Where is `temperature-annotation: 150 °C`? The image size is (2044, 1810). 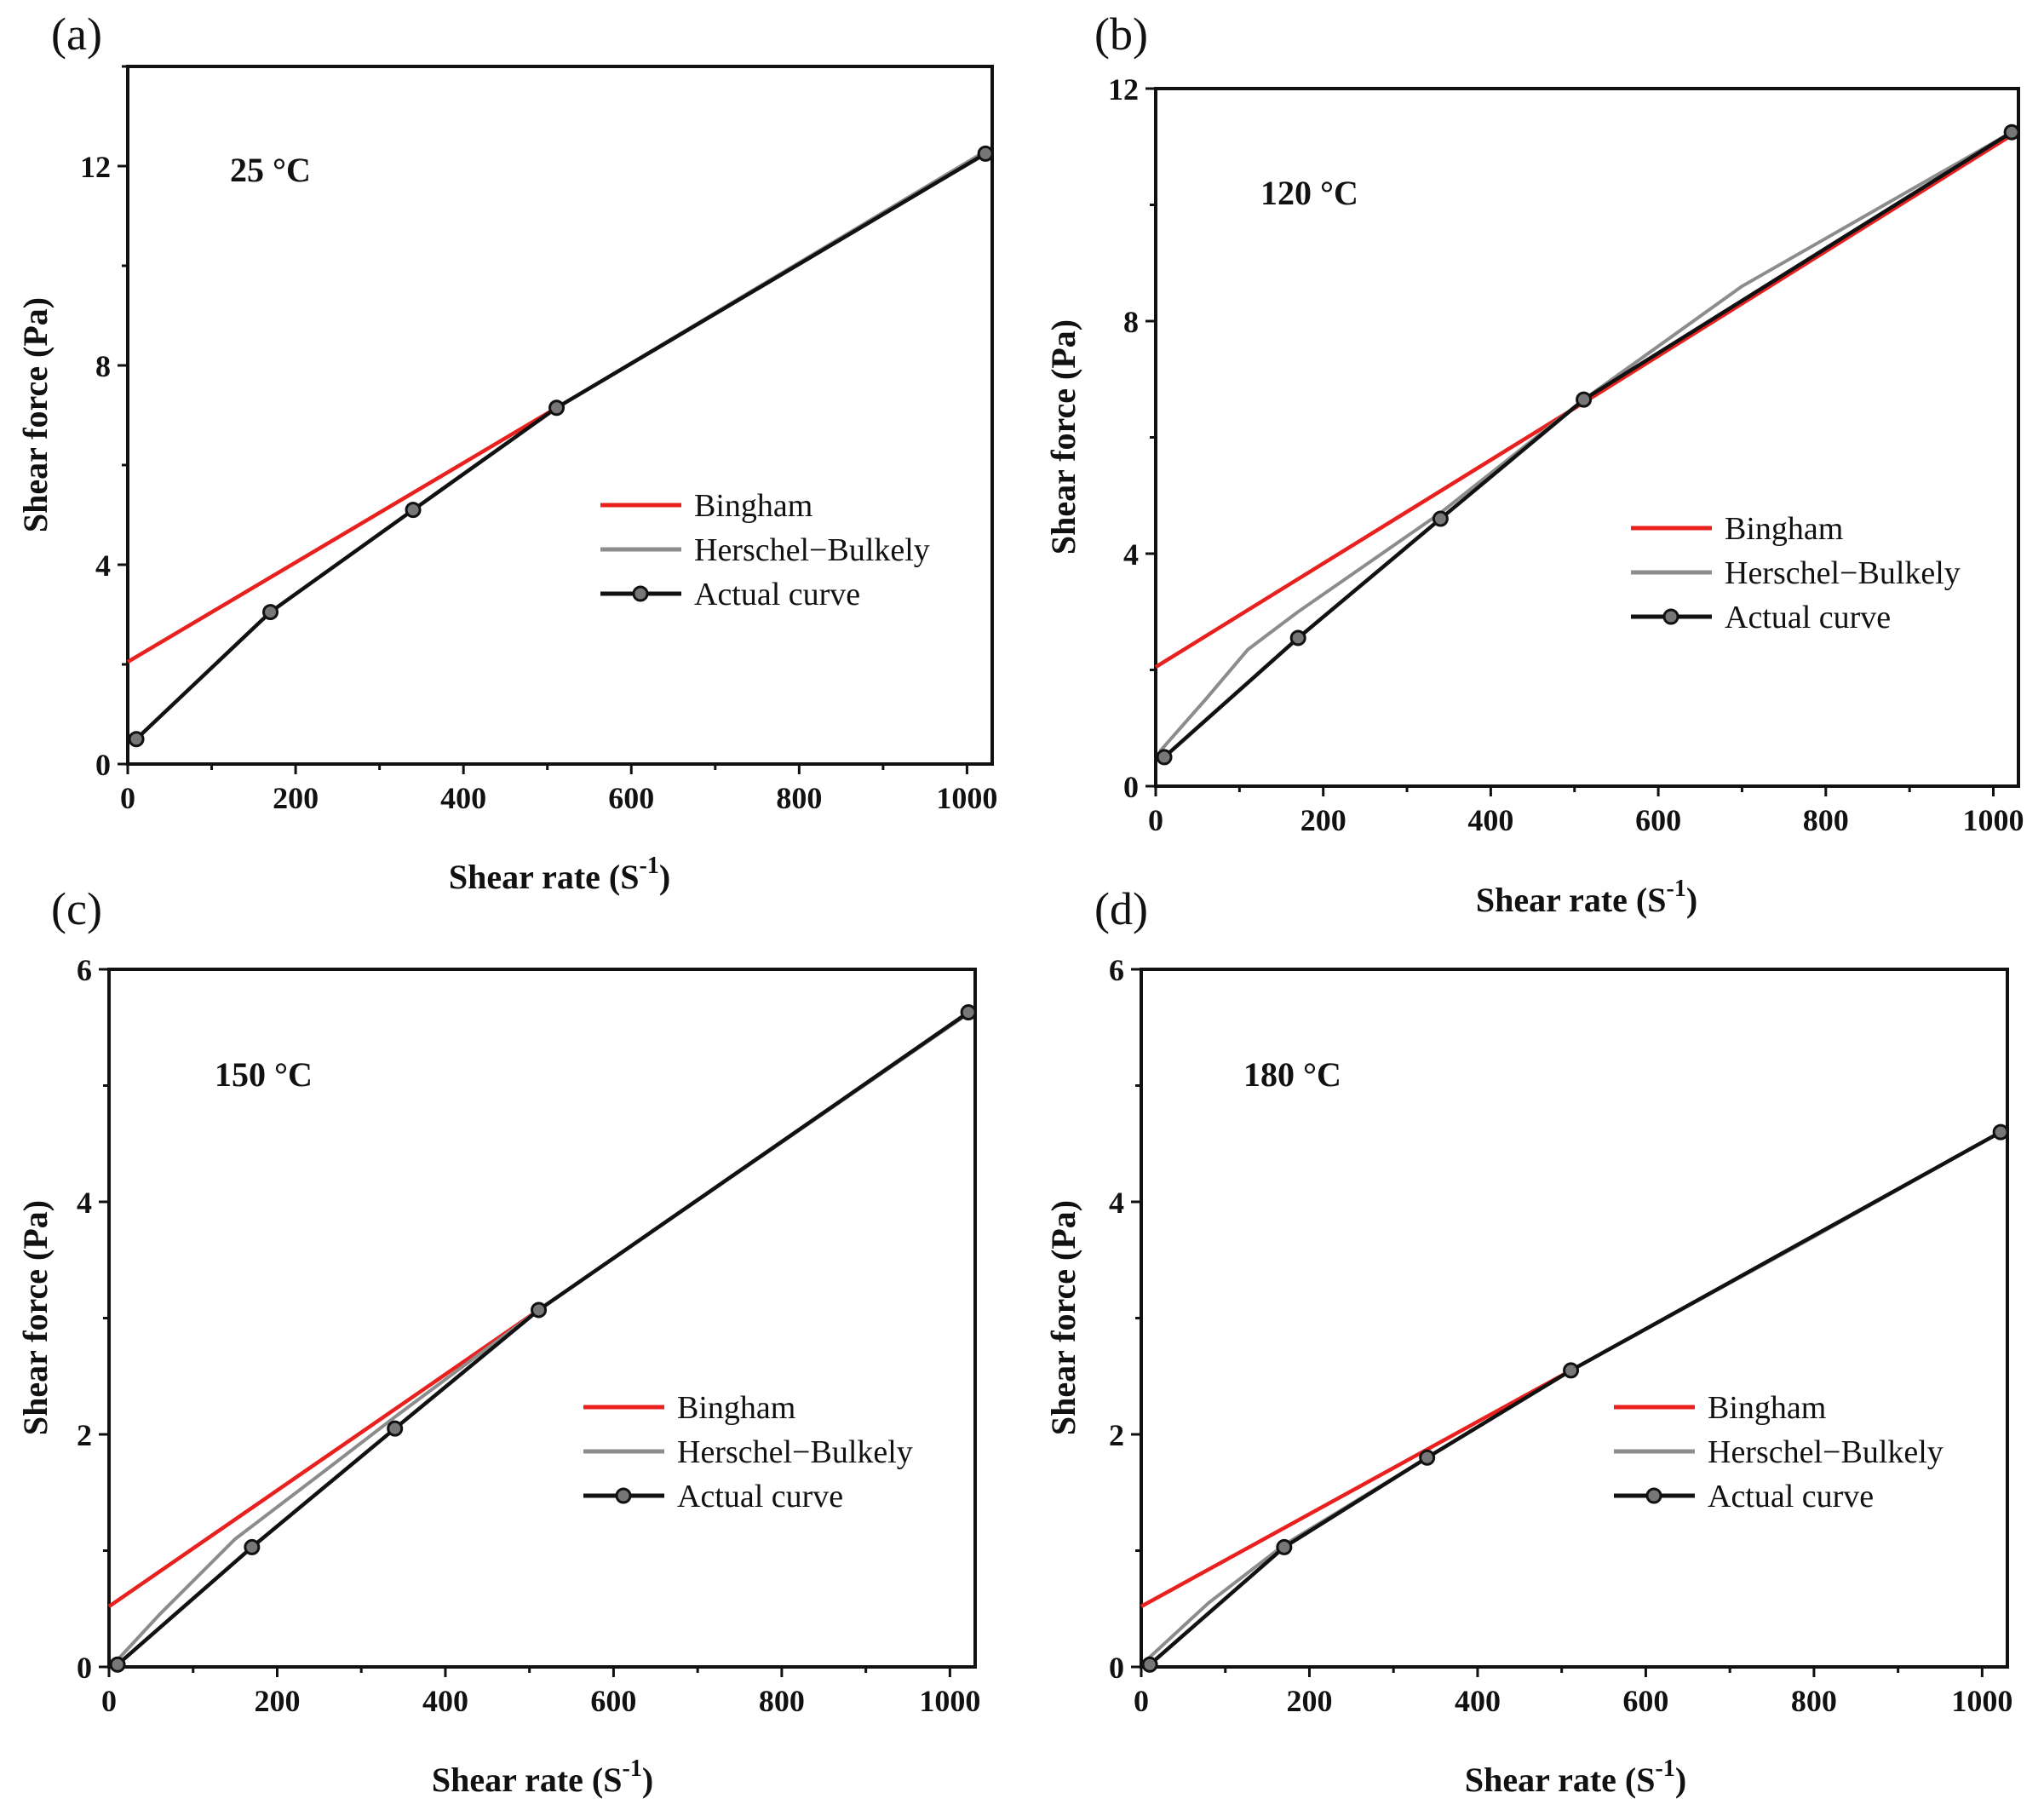 temperature-annotation: 150 °C is located at coordinates (264, 1074).